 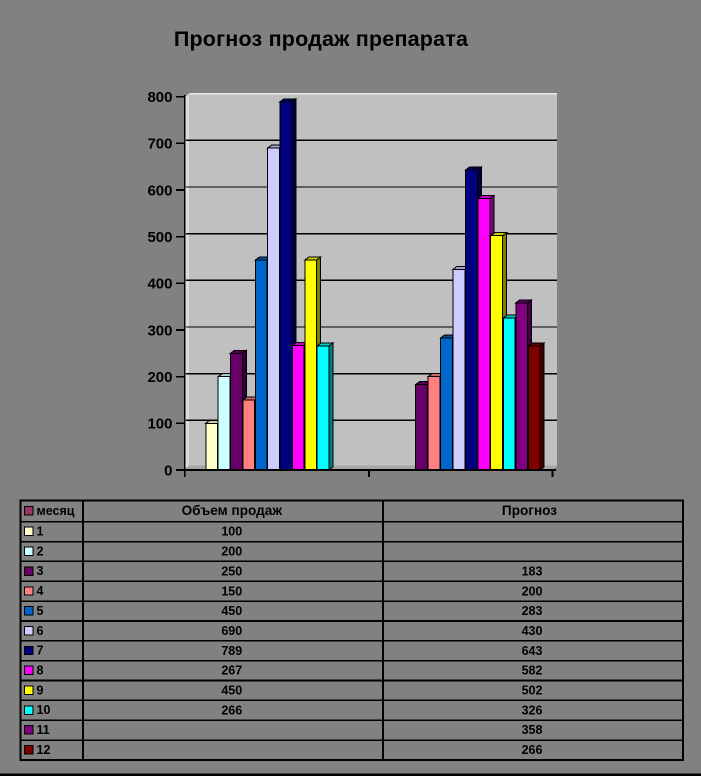 What do you see at coordinates (40, 571) in the screenshot?
I see `svg-text: 3` at bounding box center [40, 571].